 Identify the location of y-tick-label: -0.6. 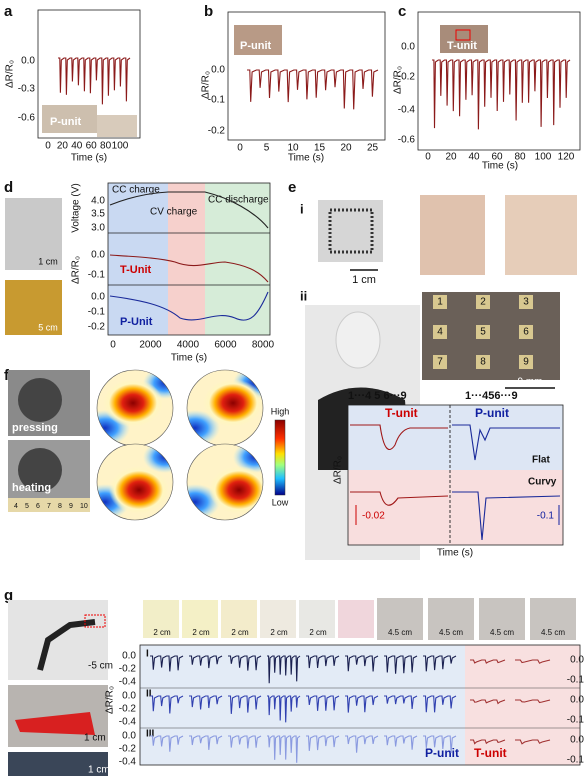
(27, 118).